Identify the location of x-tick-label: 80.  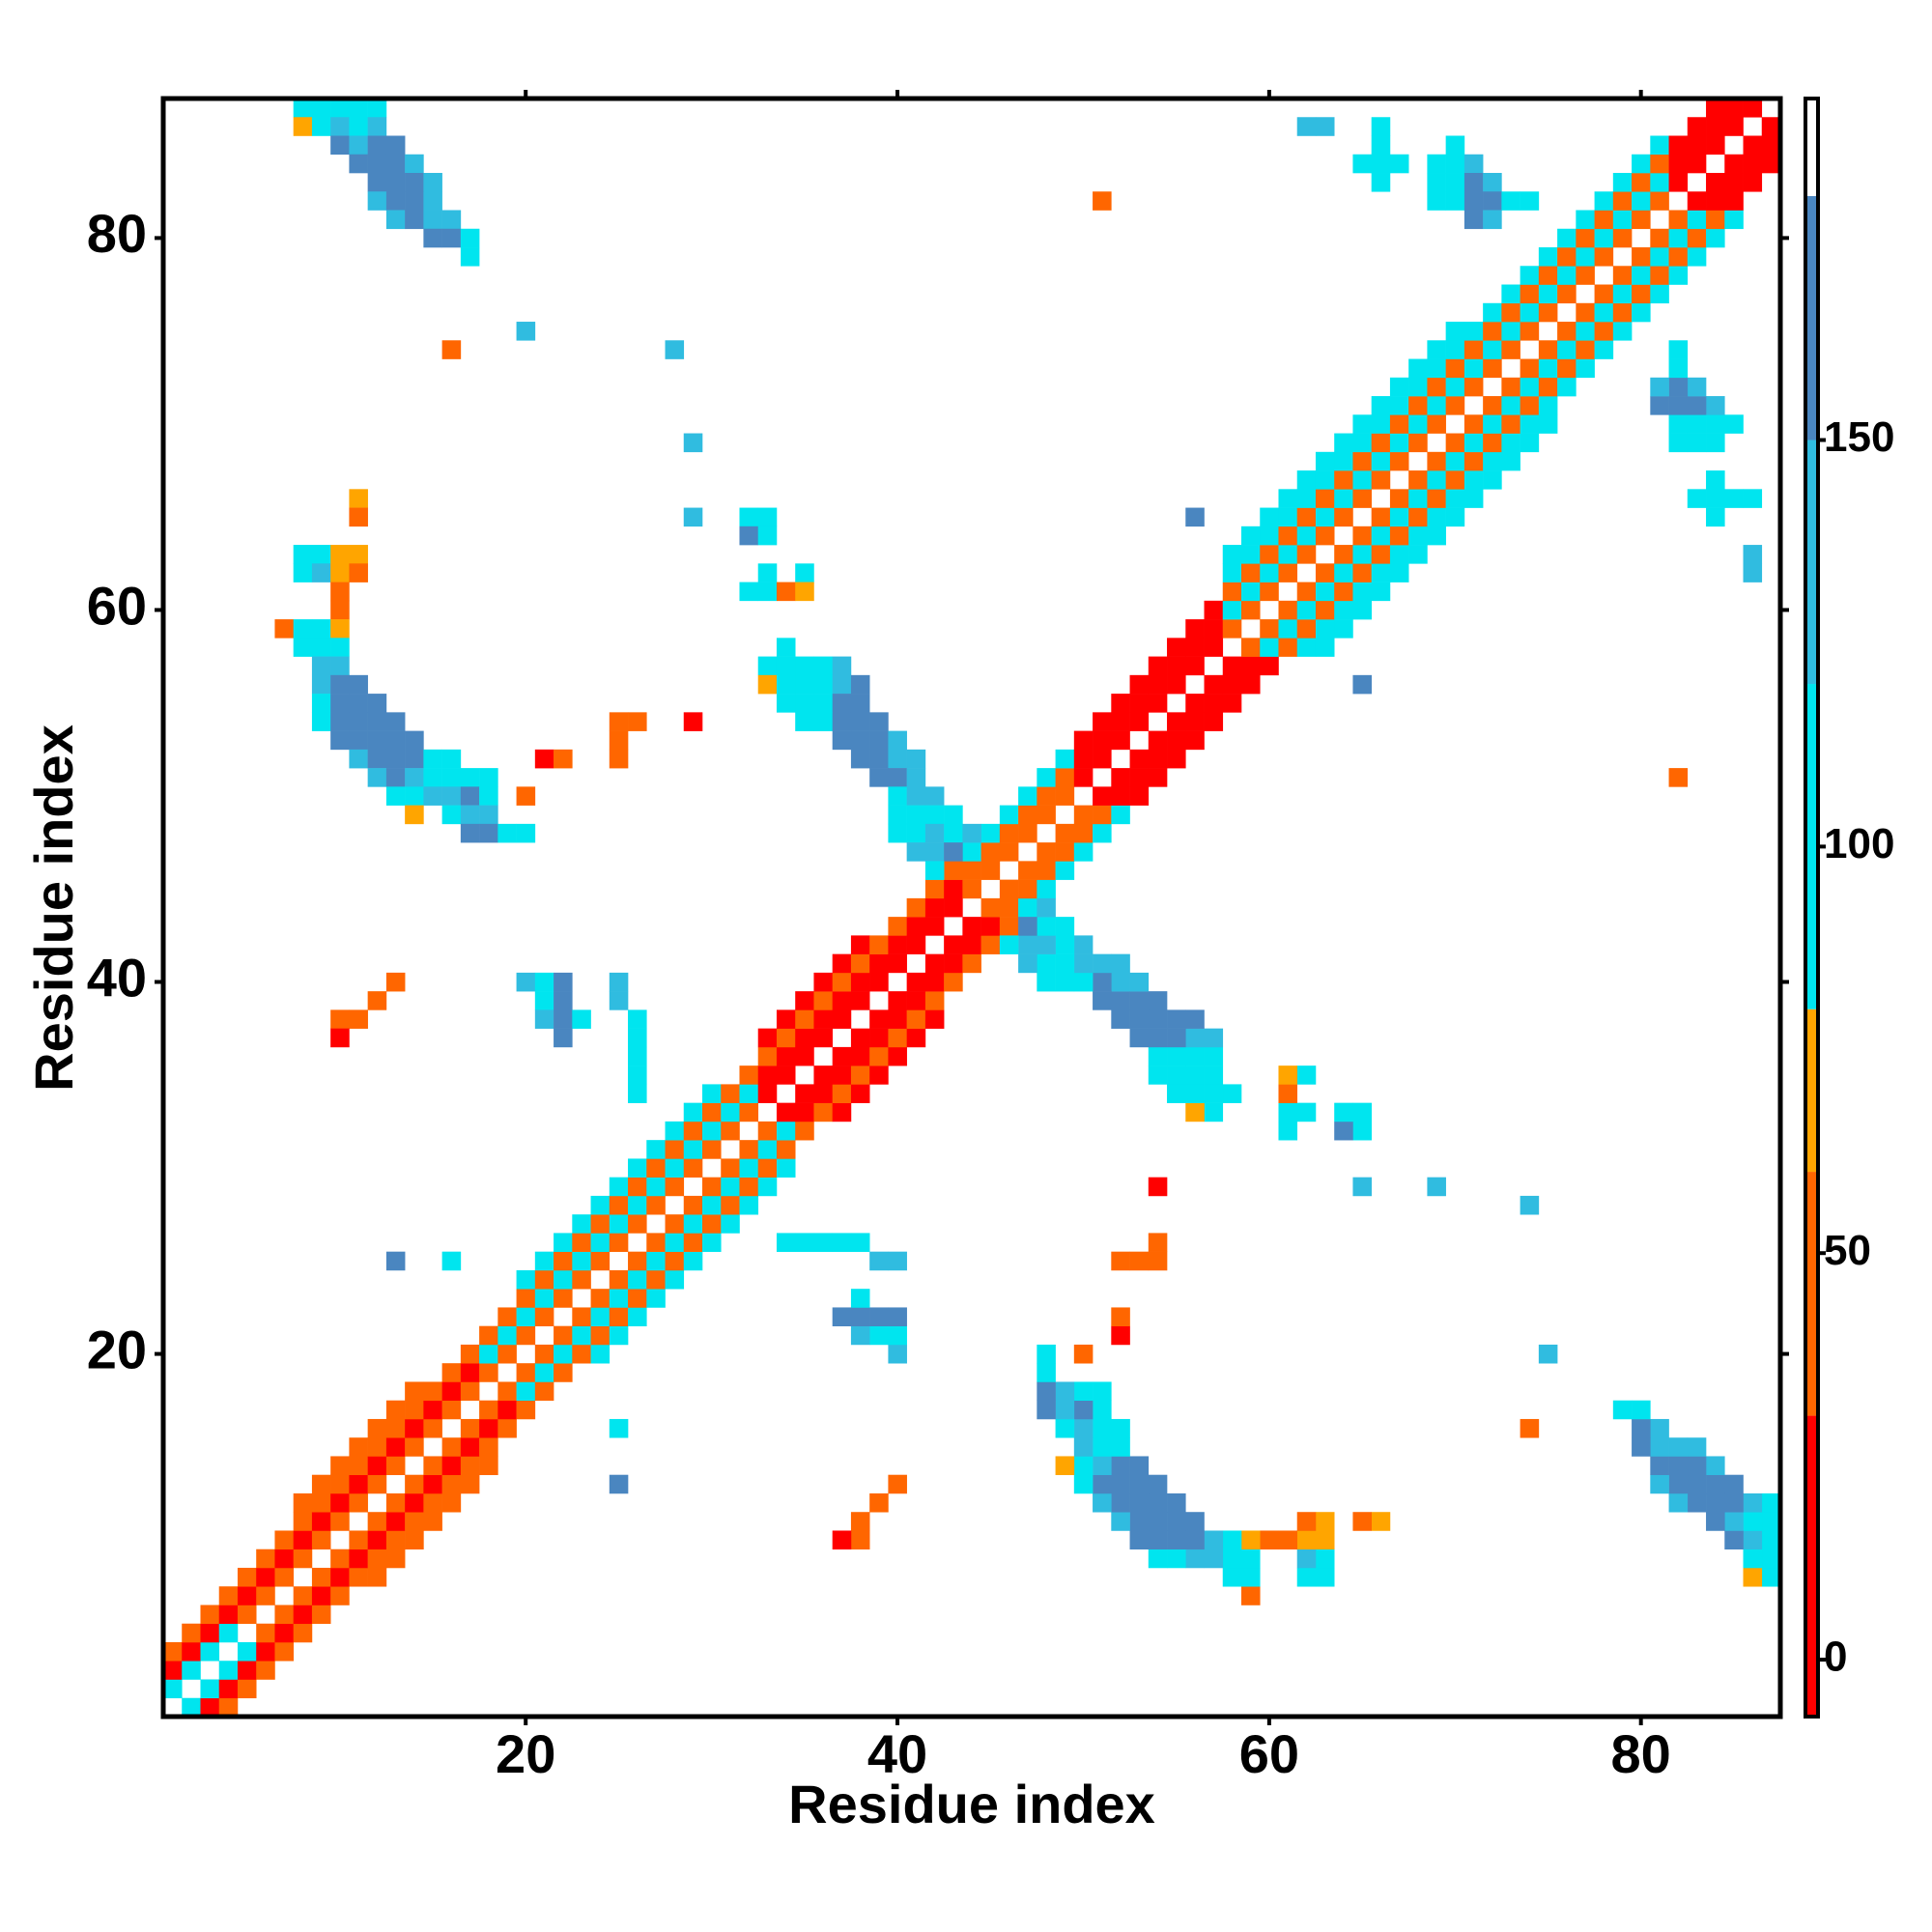
(1641, 1753).